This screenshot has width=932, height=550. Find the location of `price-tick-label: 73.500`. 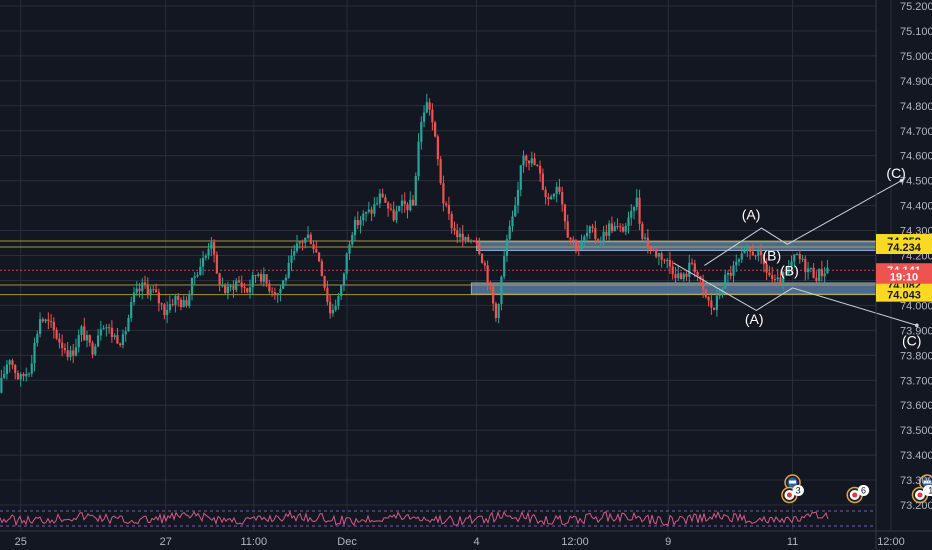

price-tick-label: 73.500 is located at coordinates (916, 431).